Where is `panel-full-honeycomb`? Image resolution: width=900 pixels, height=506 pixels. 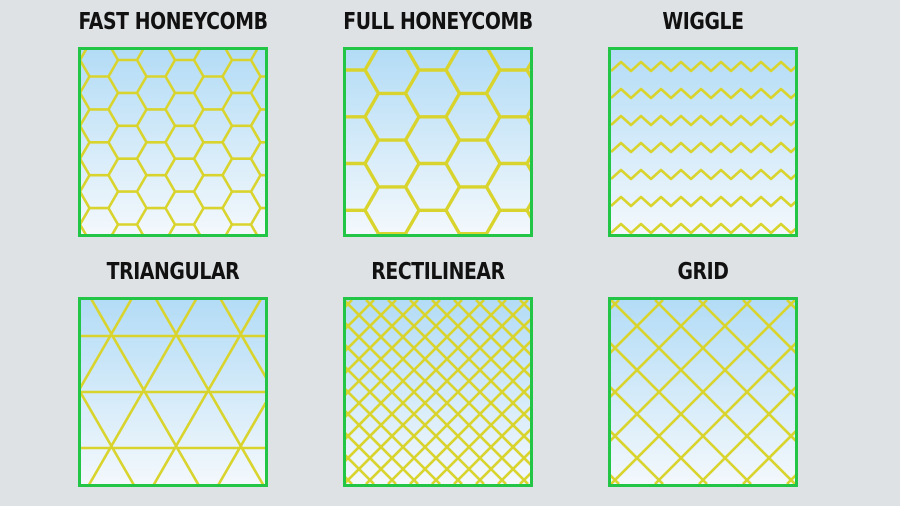
panel-full-honeycomb is located at coordinates (438, 142).